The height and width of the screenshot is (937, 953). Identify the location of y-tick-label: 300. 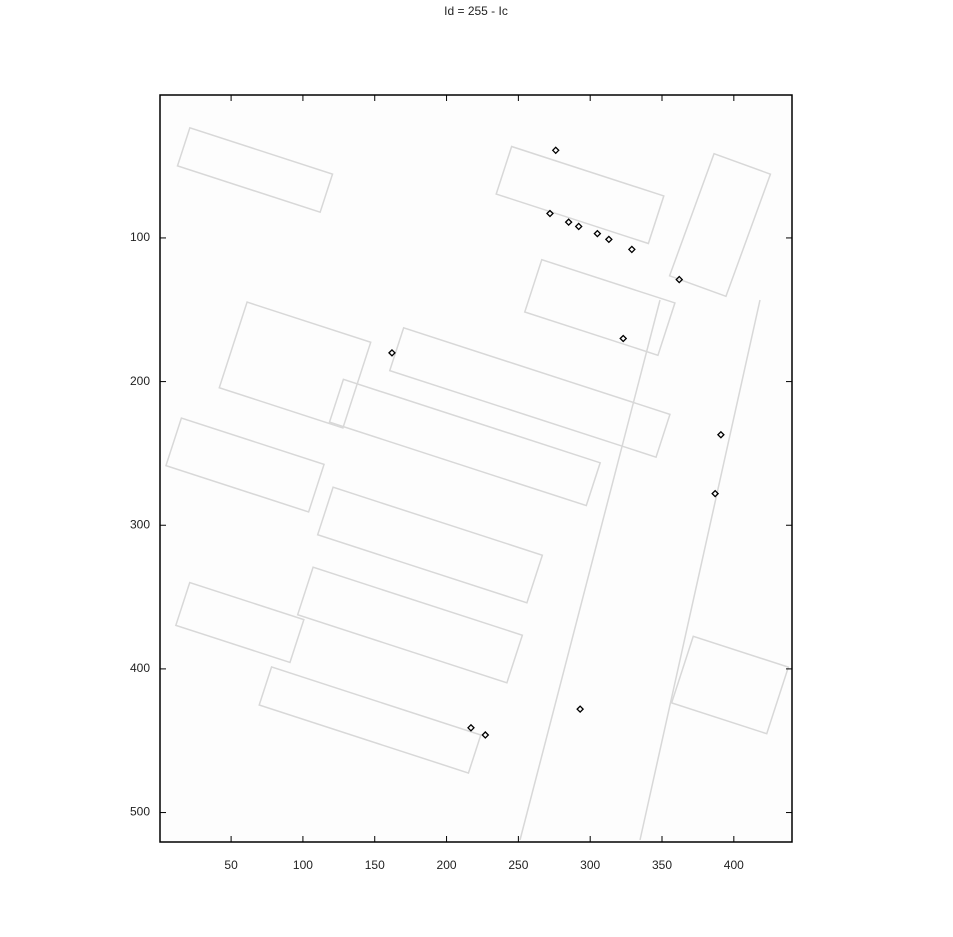
(140, 524).